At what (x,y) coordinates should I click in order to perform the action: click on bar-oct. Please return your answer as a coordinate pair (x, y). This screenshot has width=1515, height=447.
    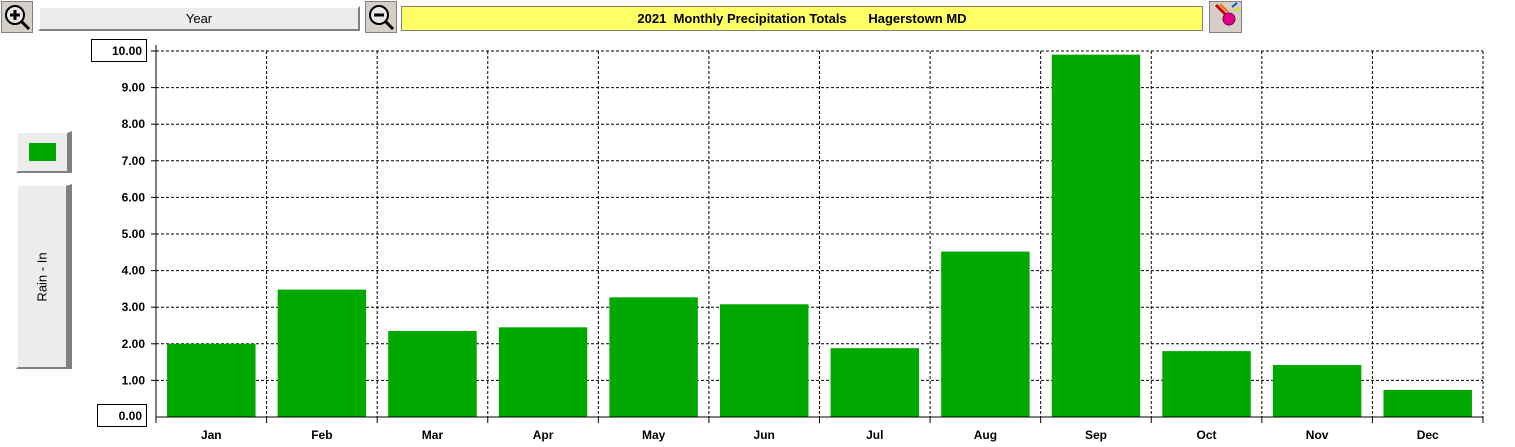
    Looking at the image, I should click on (1206, 384).